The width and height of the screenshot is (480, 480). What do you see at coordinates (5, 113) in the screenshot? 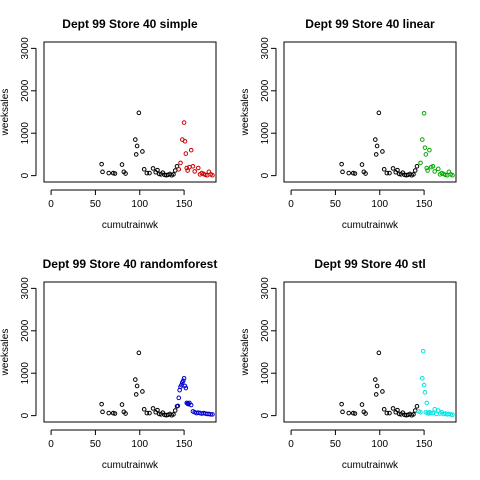
I see `y-axis-label: weeksales` at bounding box center [5, 113].